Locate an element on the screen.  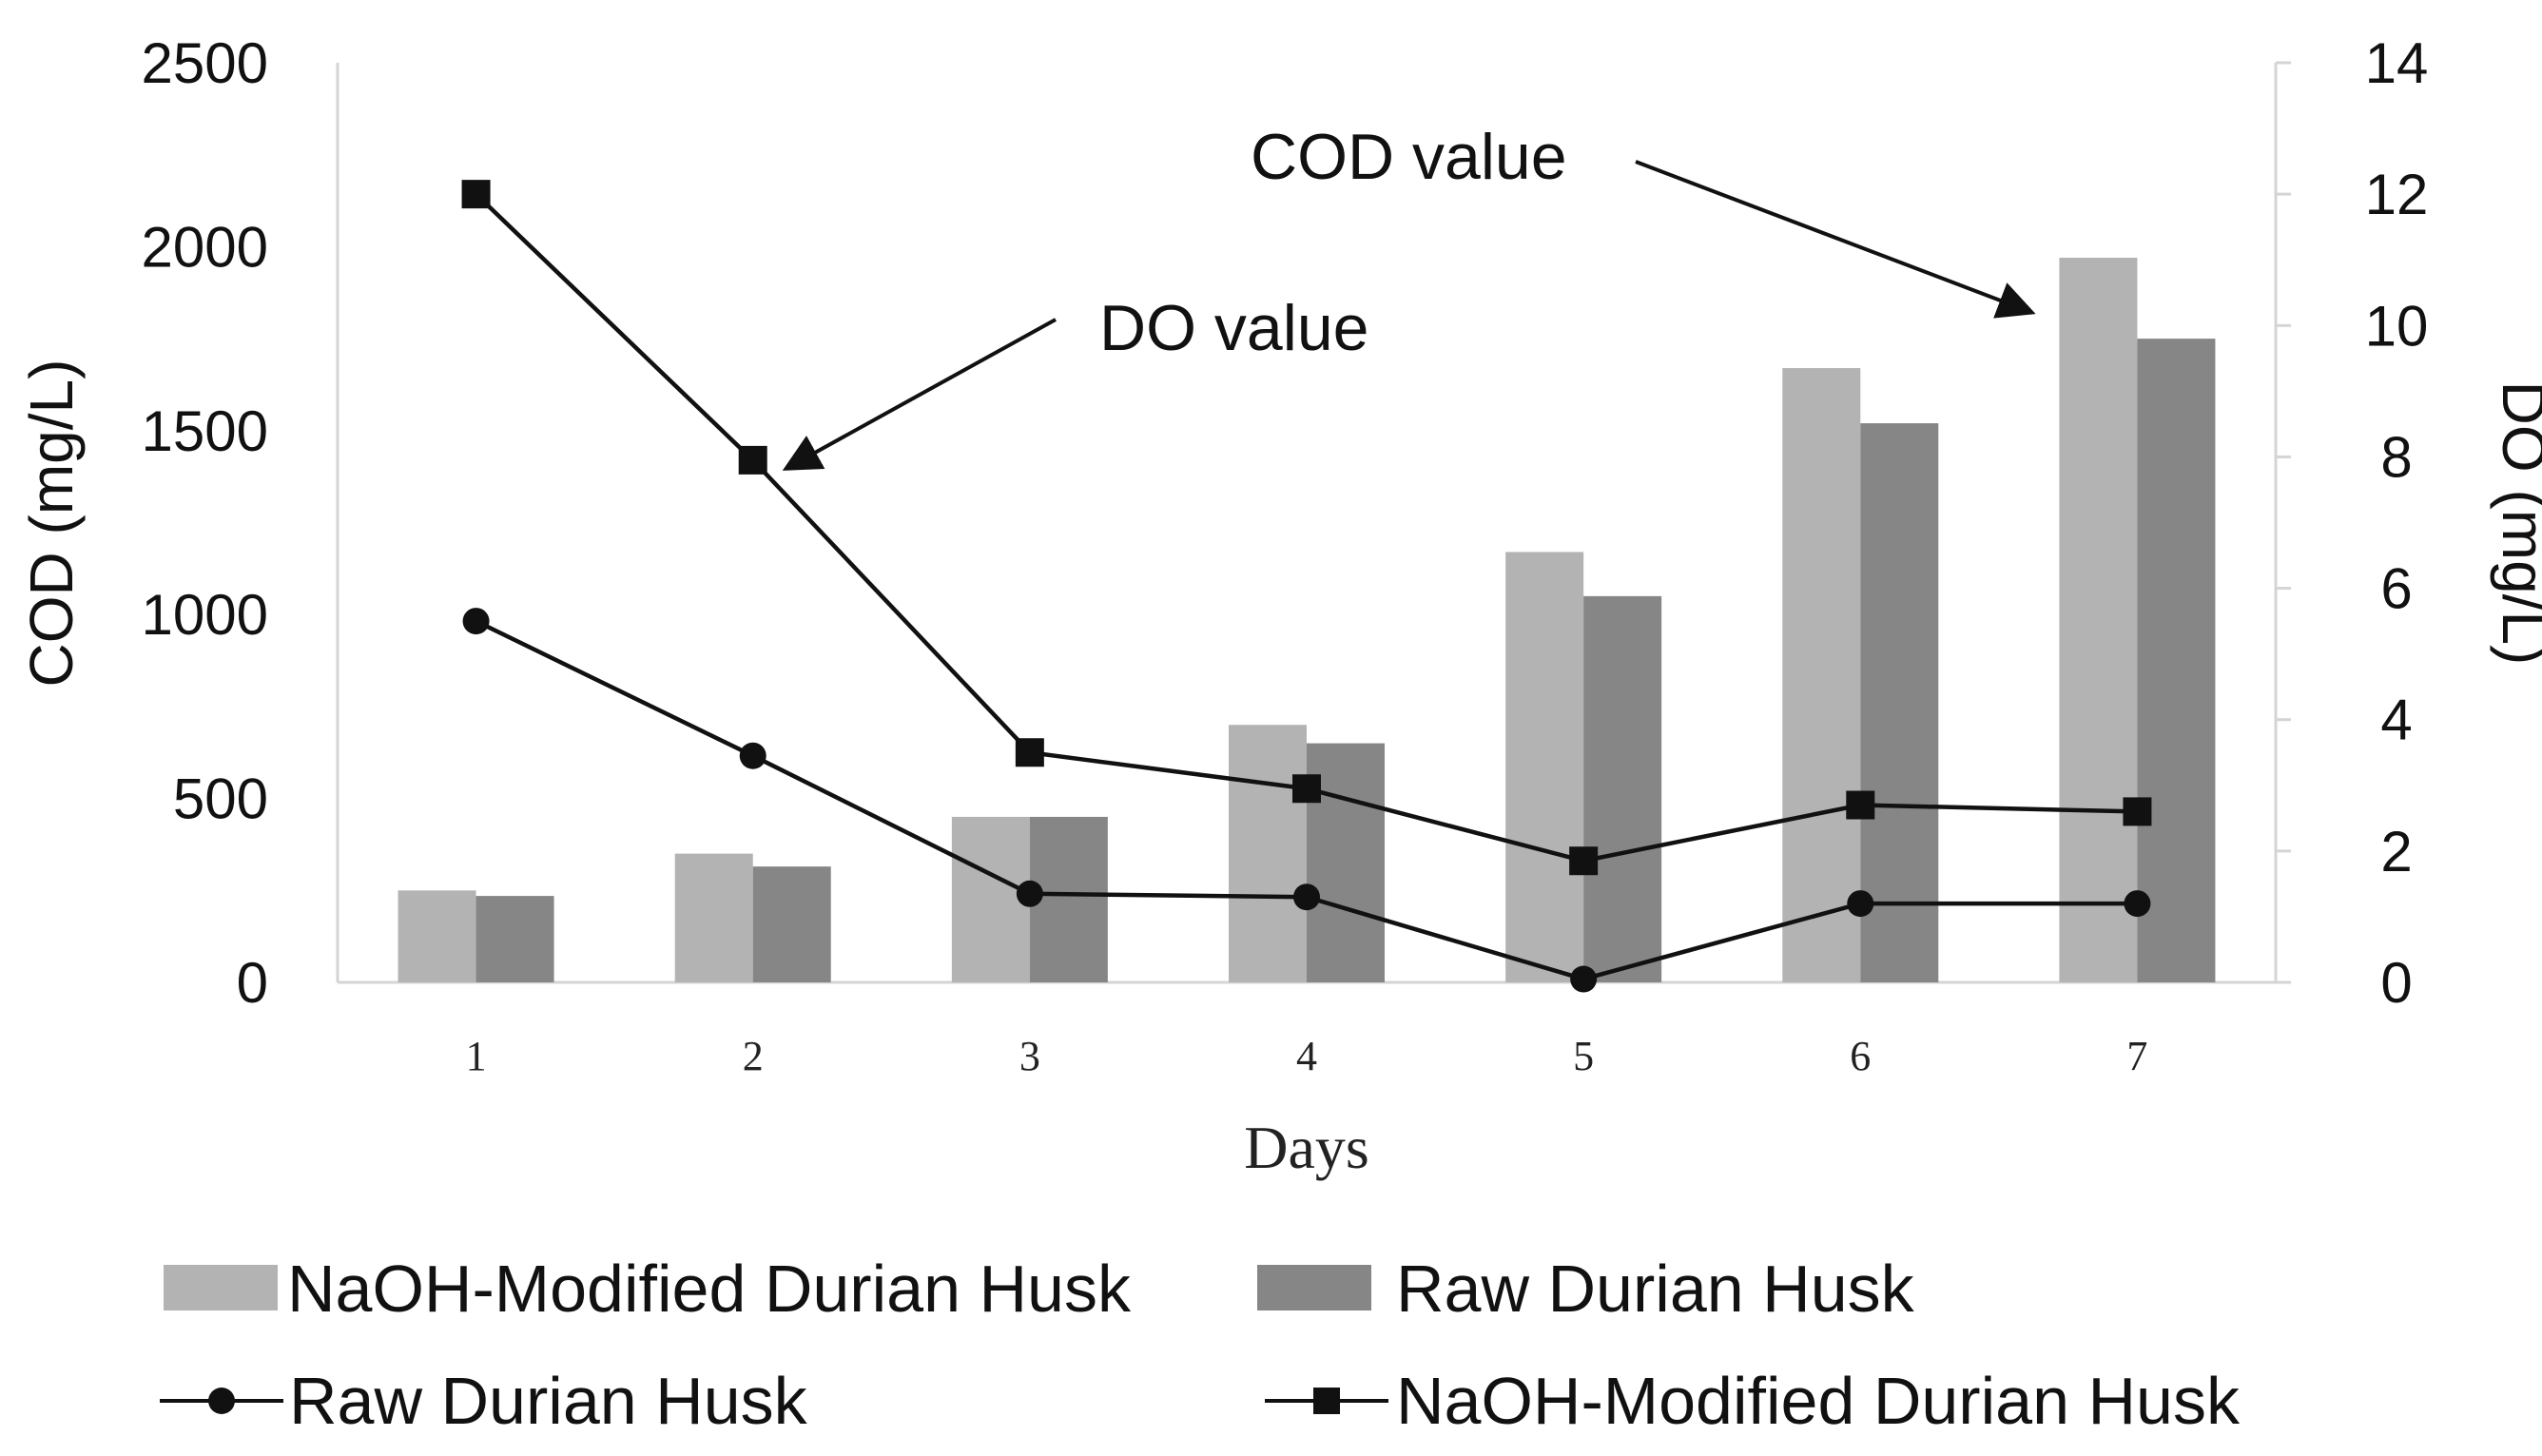
right-tick-label-12: 12 is located at coordinates (2397, 195).